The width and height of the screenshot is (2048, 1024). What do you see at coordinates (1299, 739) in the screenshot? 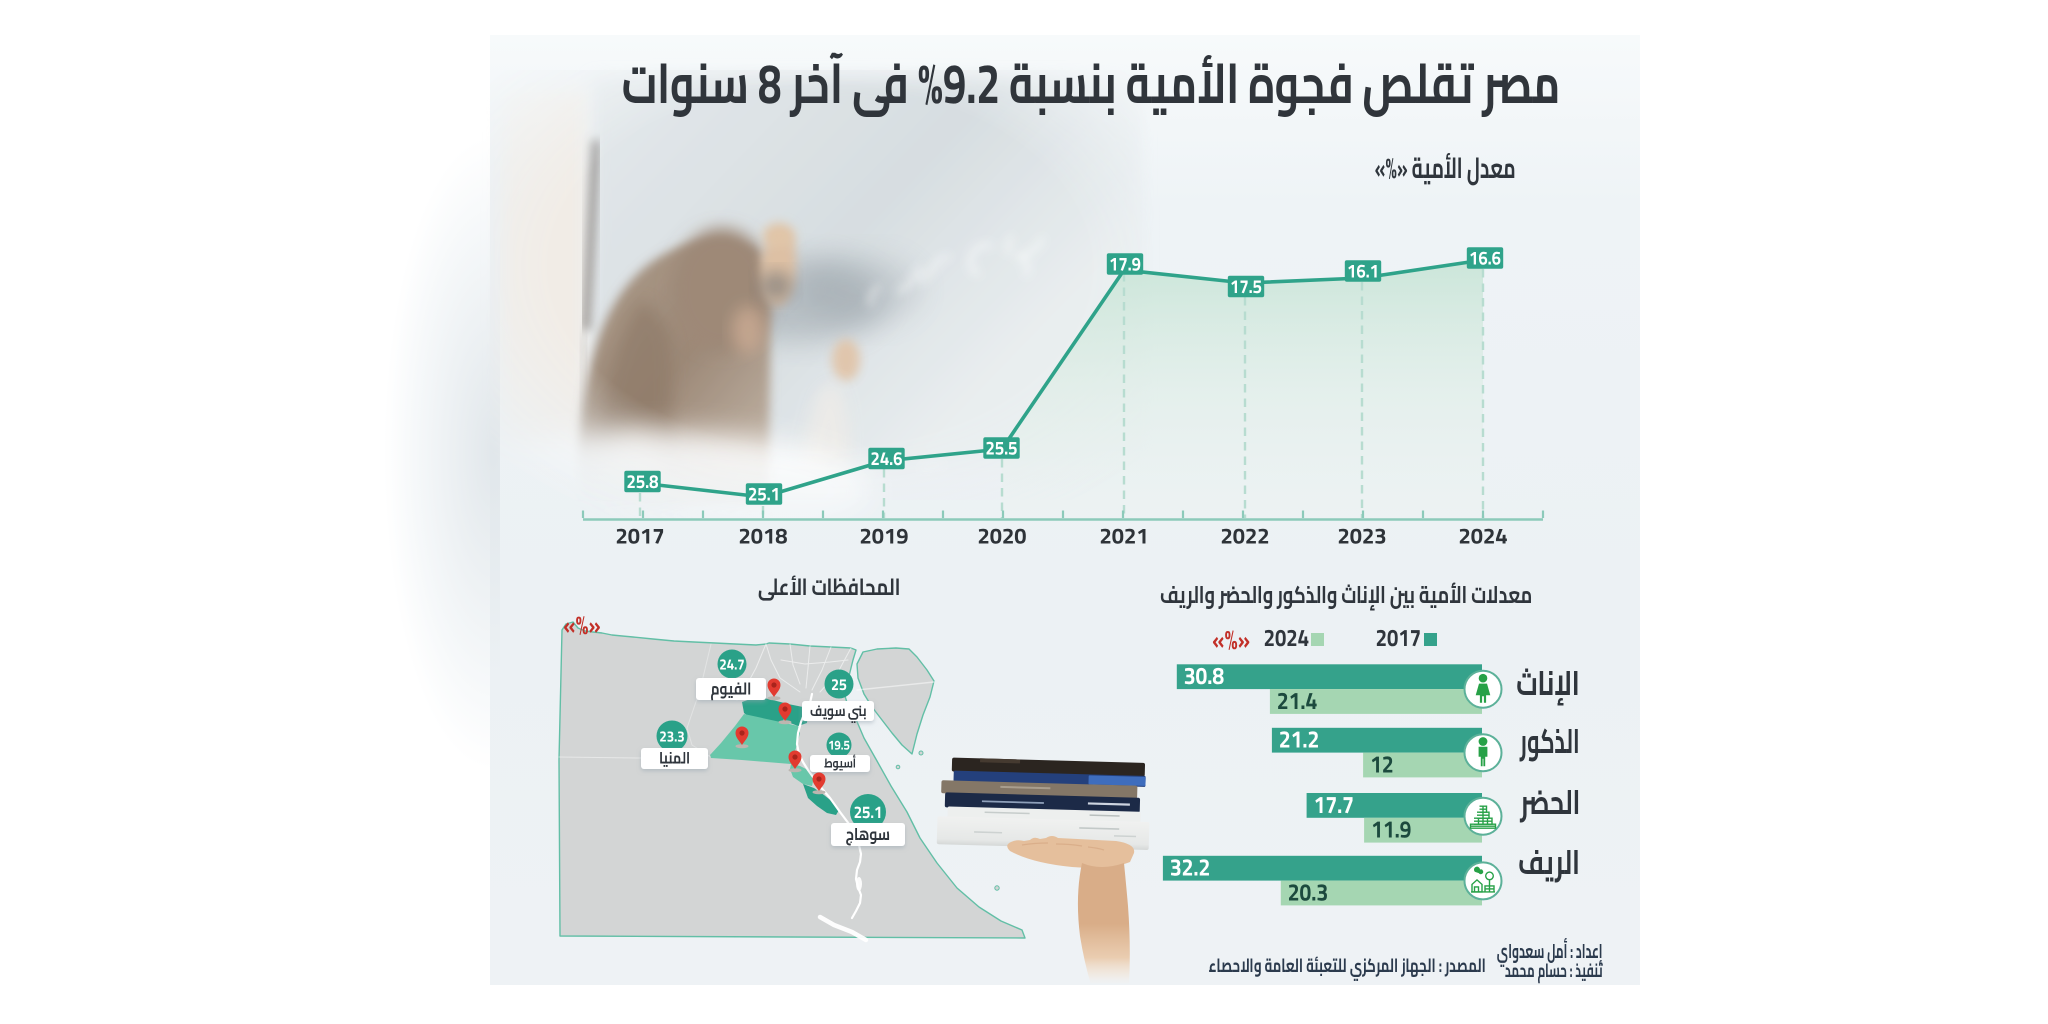
I see `svg-text: 21.2` at bounding box center [1299, 739].